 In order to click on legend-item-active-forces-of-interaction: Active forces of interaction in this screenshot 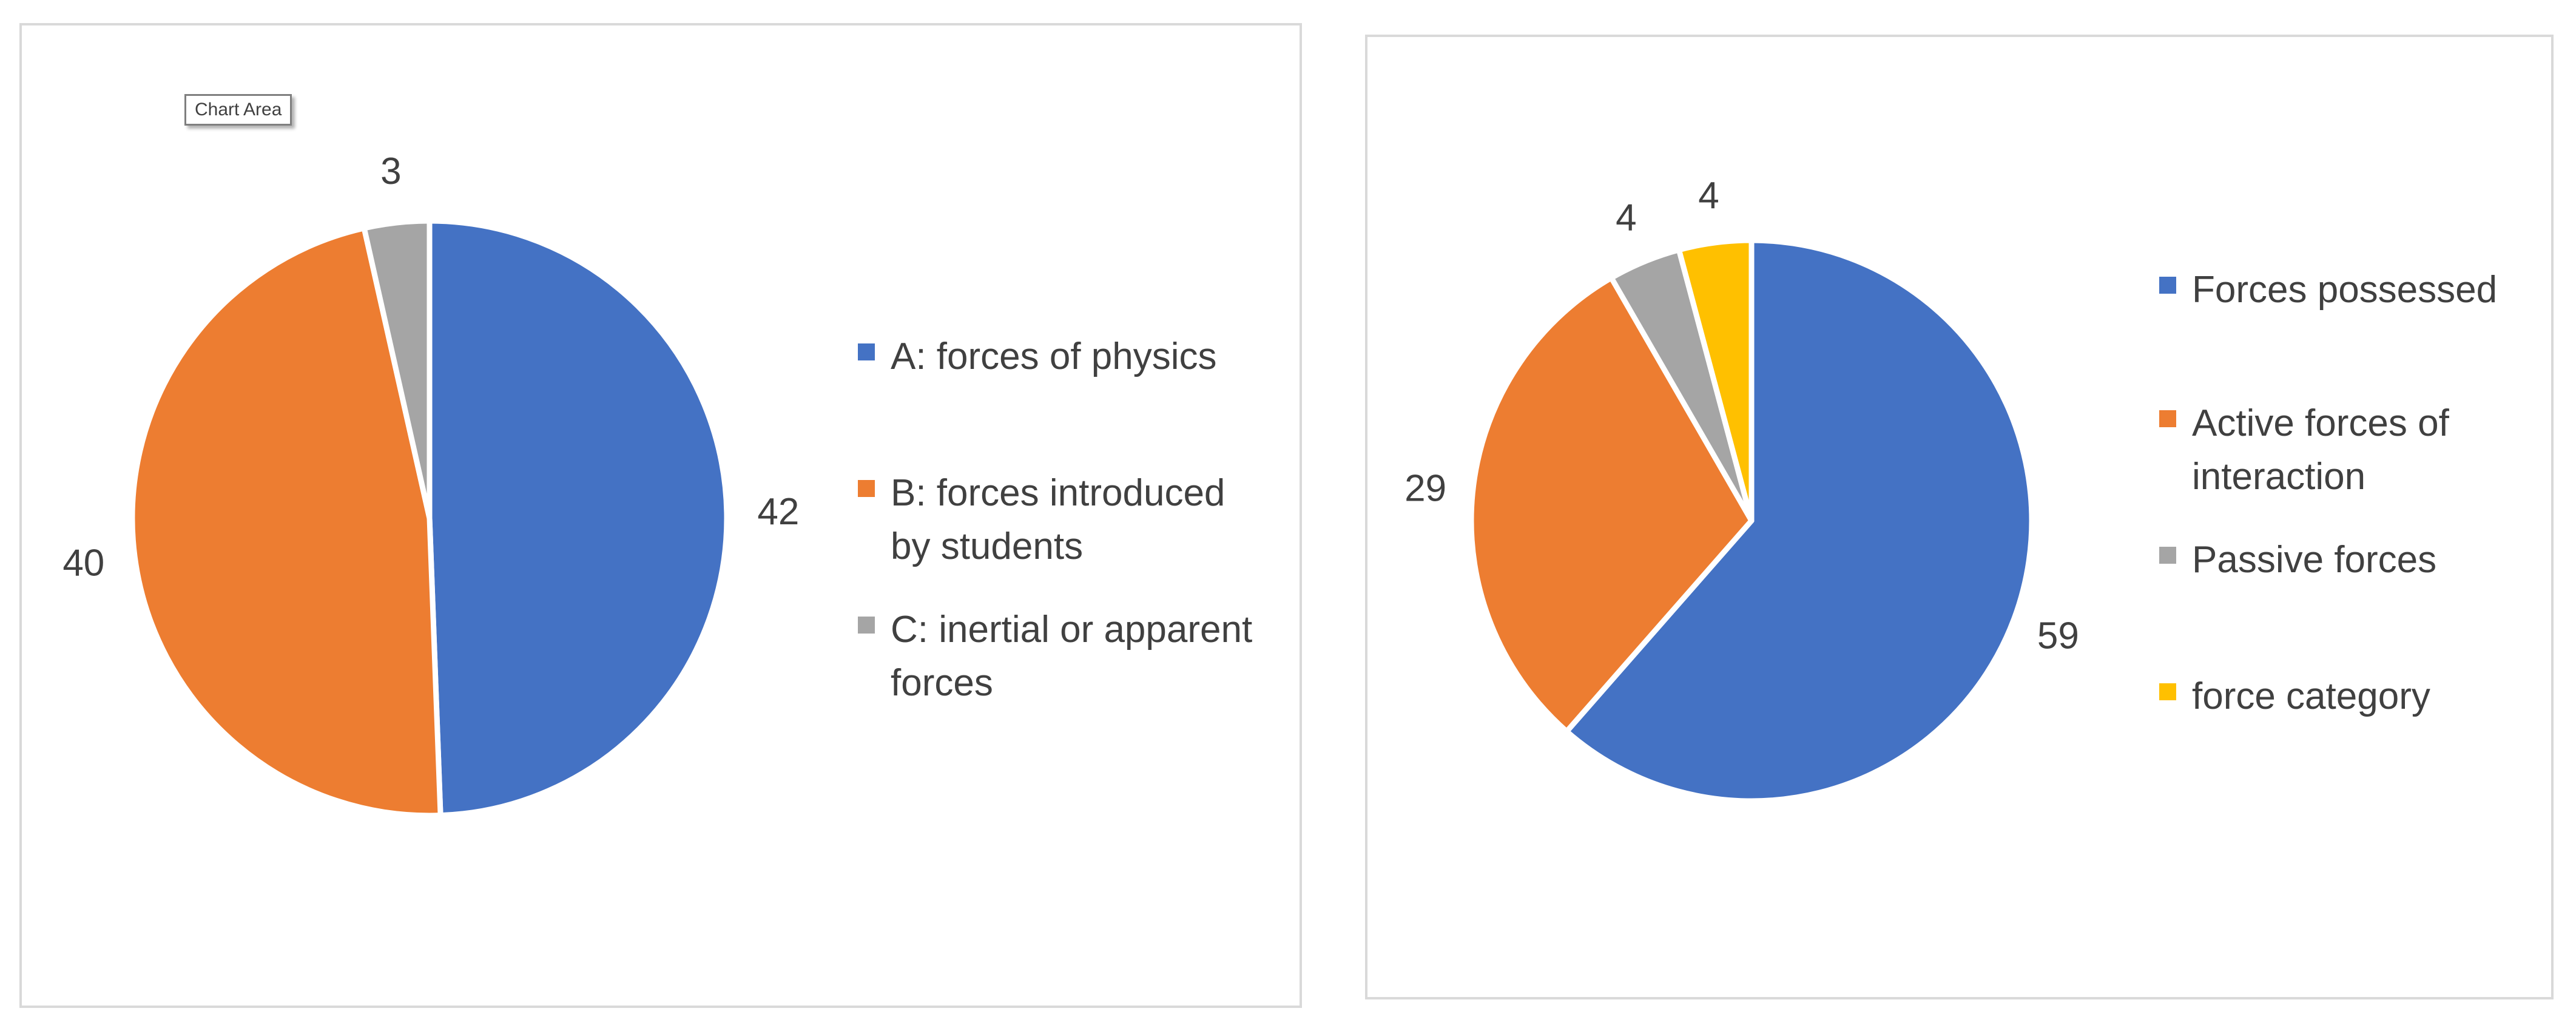, I will do `click(2350, 450)`.